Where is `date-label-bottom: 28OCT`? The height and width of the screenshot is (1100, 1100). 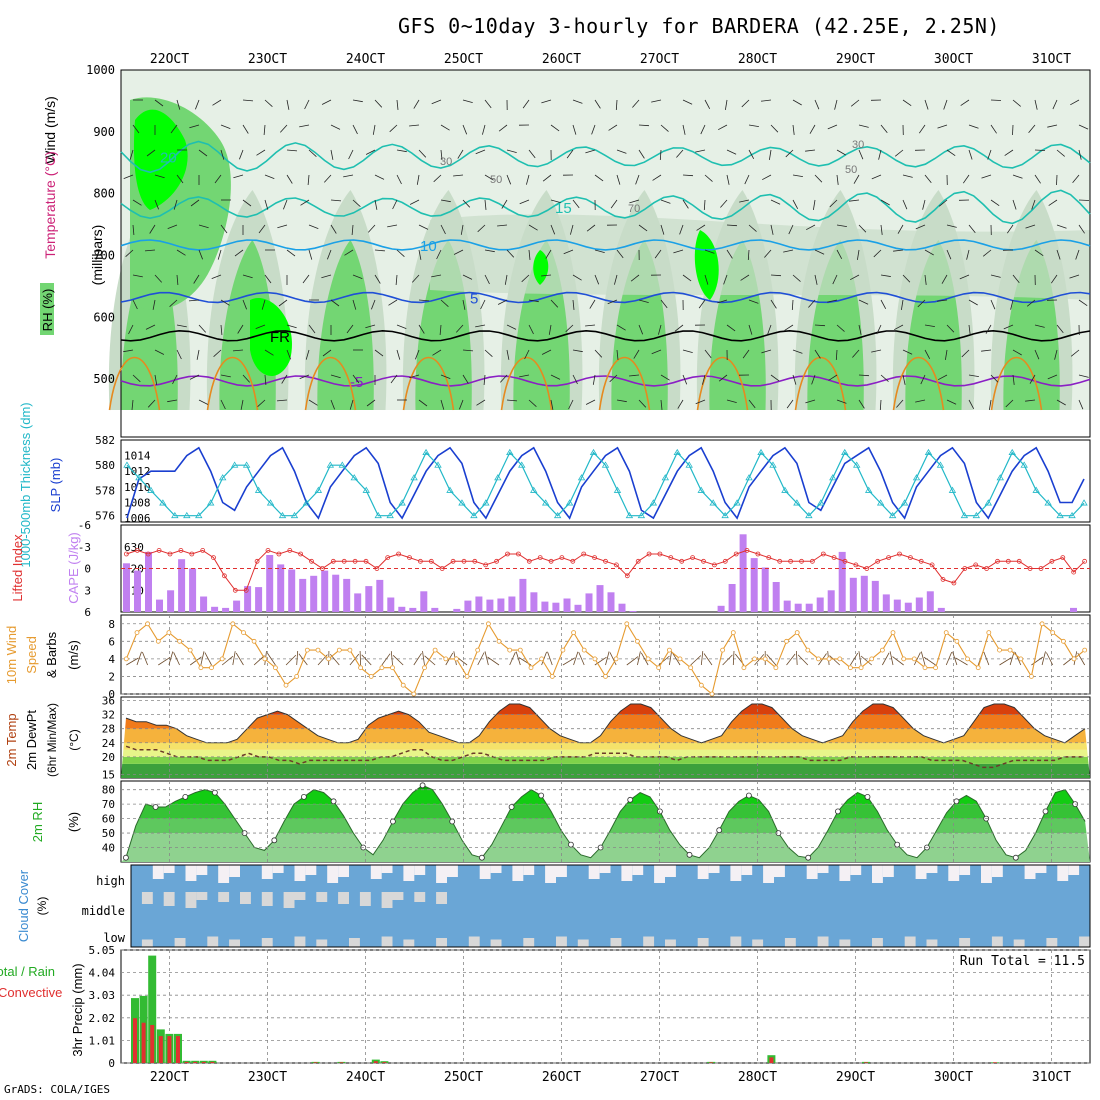
date-label-bottom: 28OCT is located at coordinates (757, 1077).